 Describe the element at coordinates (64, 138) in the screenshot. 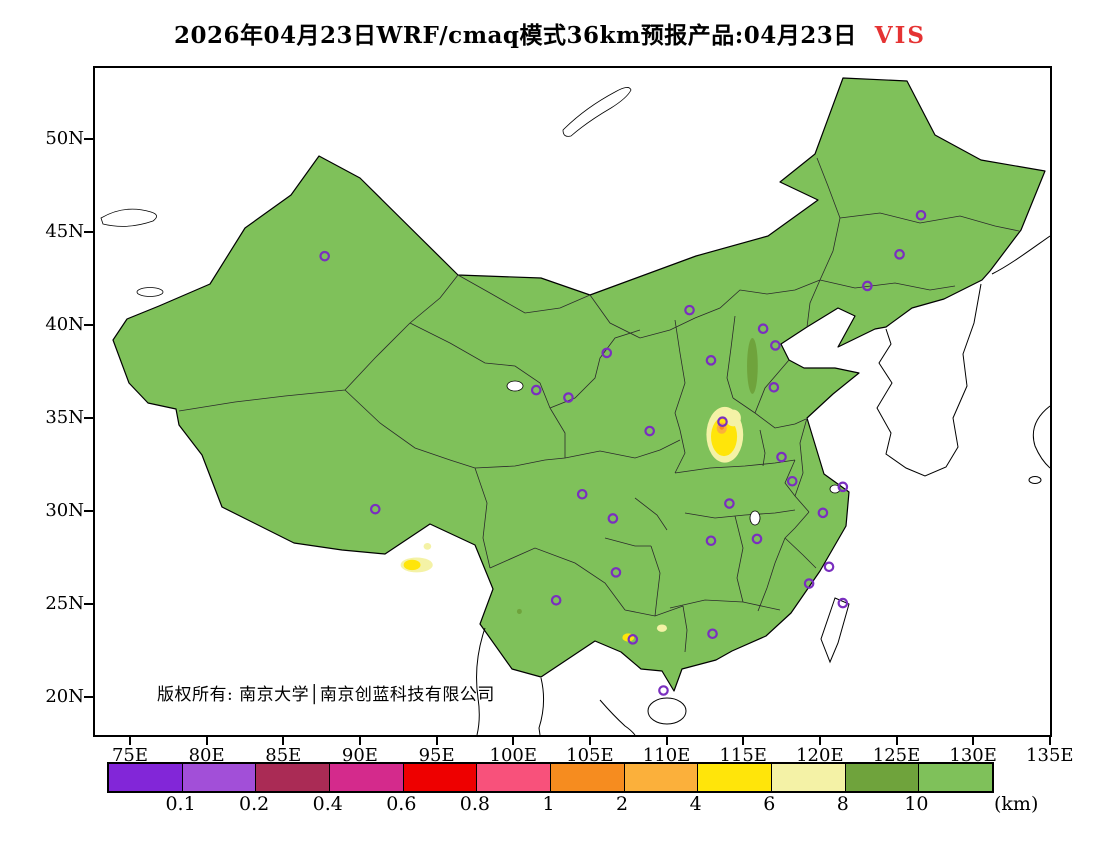

I see `y-axis-label: 50N` at that location.